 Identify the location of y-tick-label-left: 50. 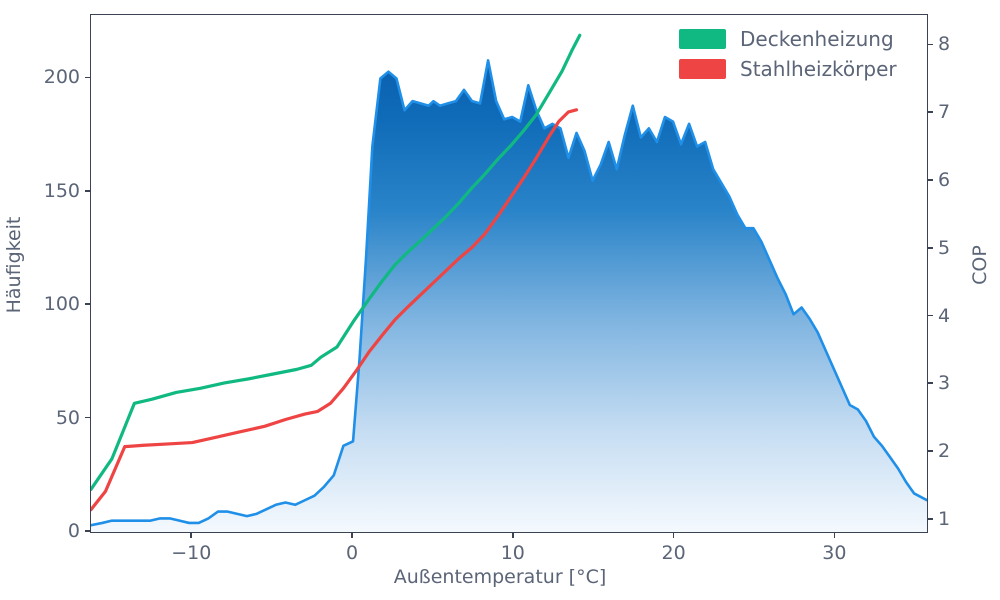
(67, 417).